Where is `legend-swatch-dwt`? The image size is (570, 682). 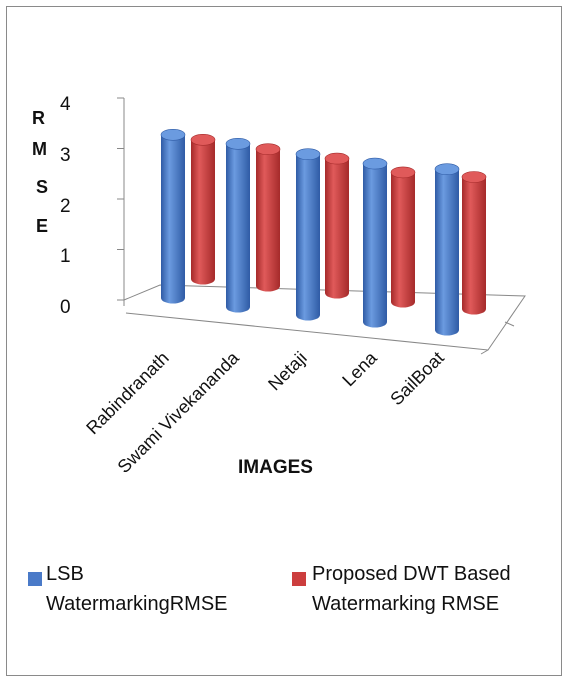
legend-swatch-dwt is located at coordinates (299, 579).